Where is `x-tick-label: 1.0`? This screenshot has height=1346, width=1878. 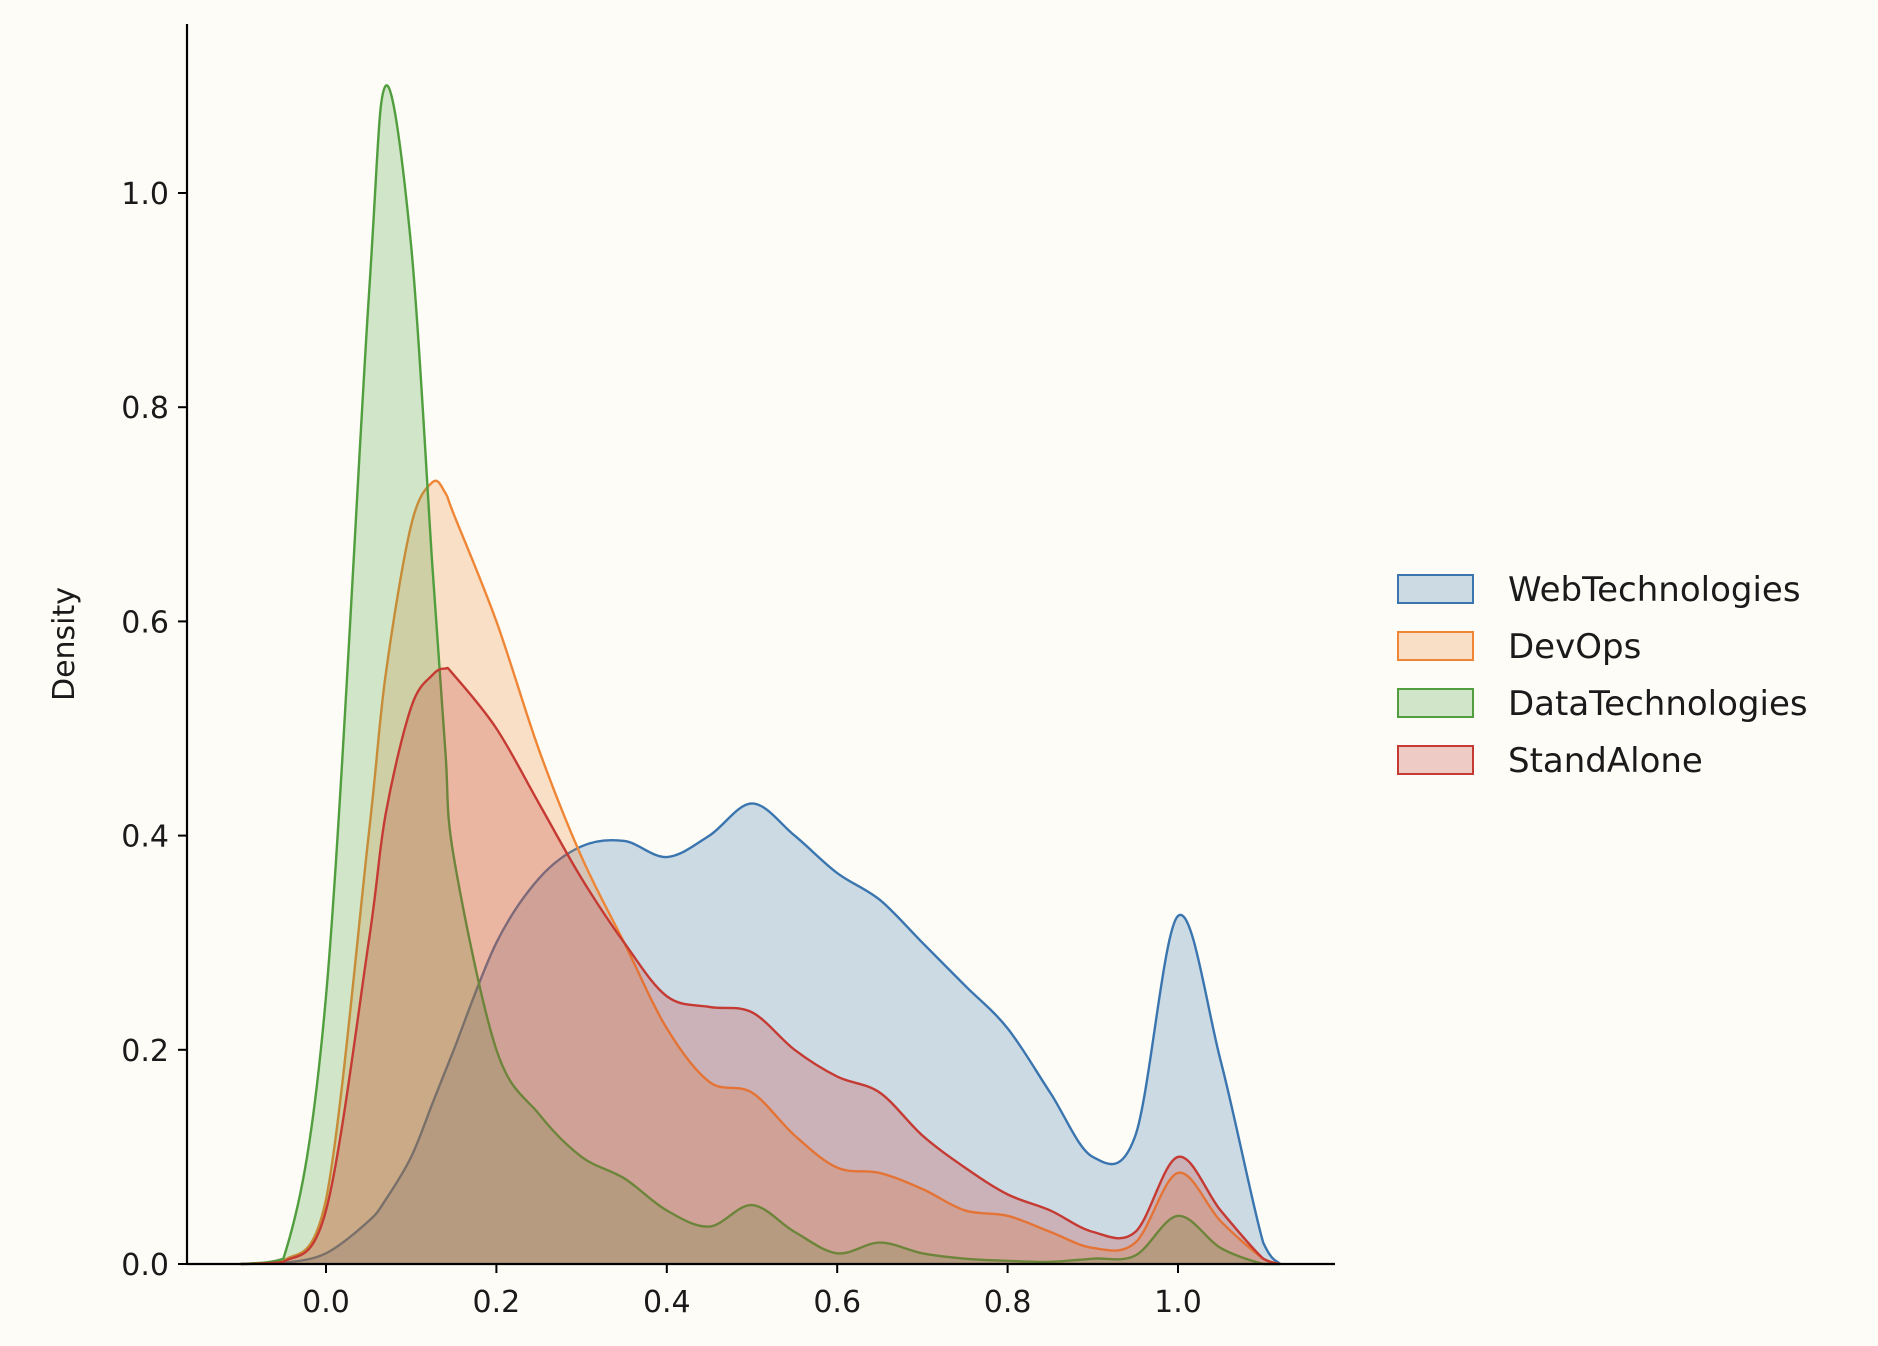 x-tick-label: 1.0 is located at coordinates (1178, 1302).